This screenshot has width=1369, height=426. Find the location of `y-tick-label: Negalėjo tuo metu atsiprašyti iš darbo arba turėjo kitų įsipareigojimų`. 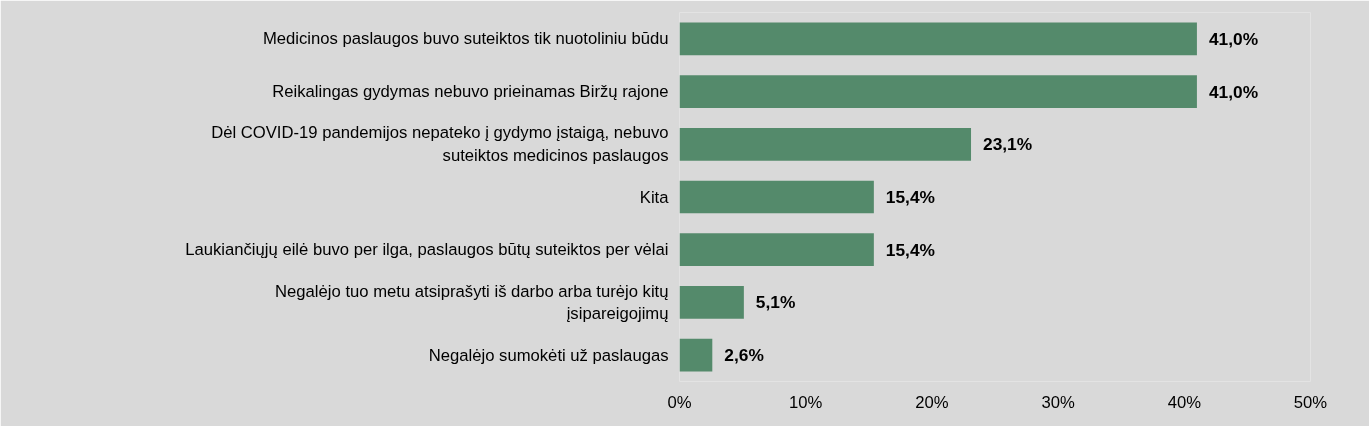

y-tick-label: Negalėjo tuo metu atsiprašyti iš darbo arba turėjo kitų įsipareigojimų is located at coordinates (472, 302).